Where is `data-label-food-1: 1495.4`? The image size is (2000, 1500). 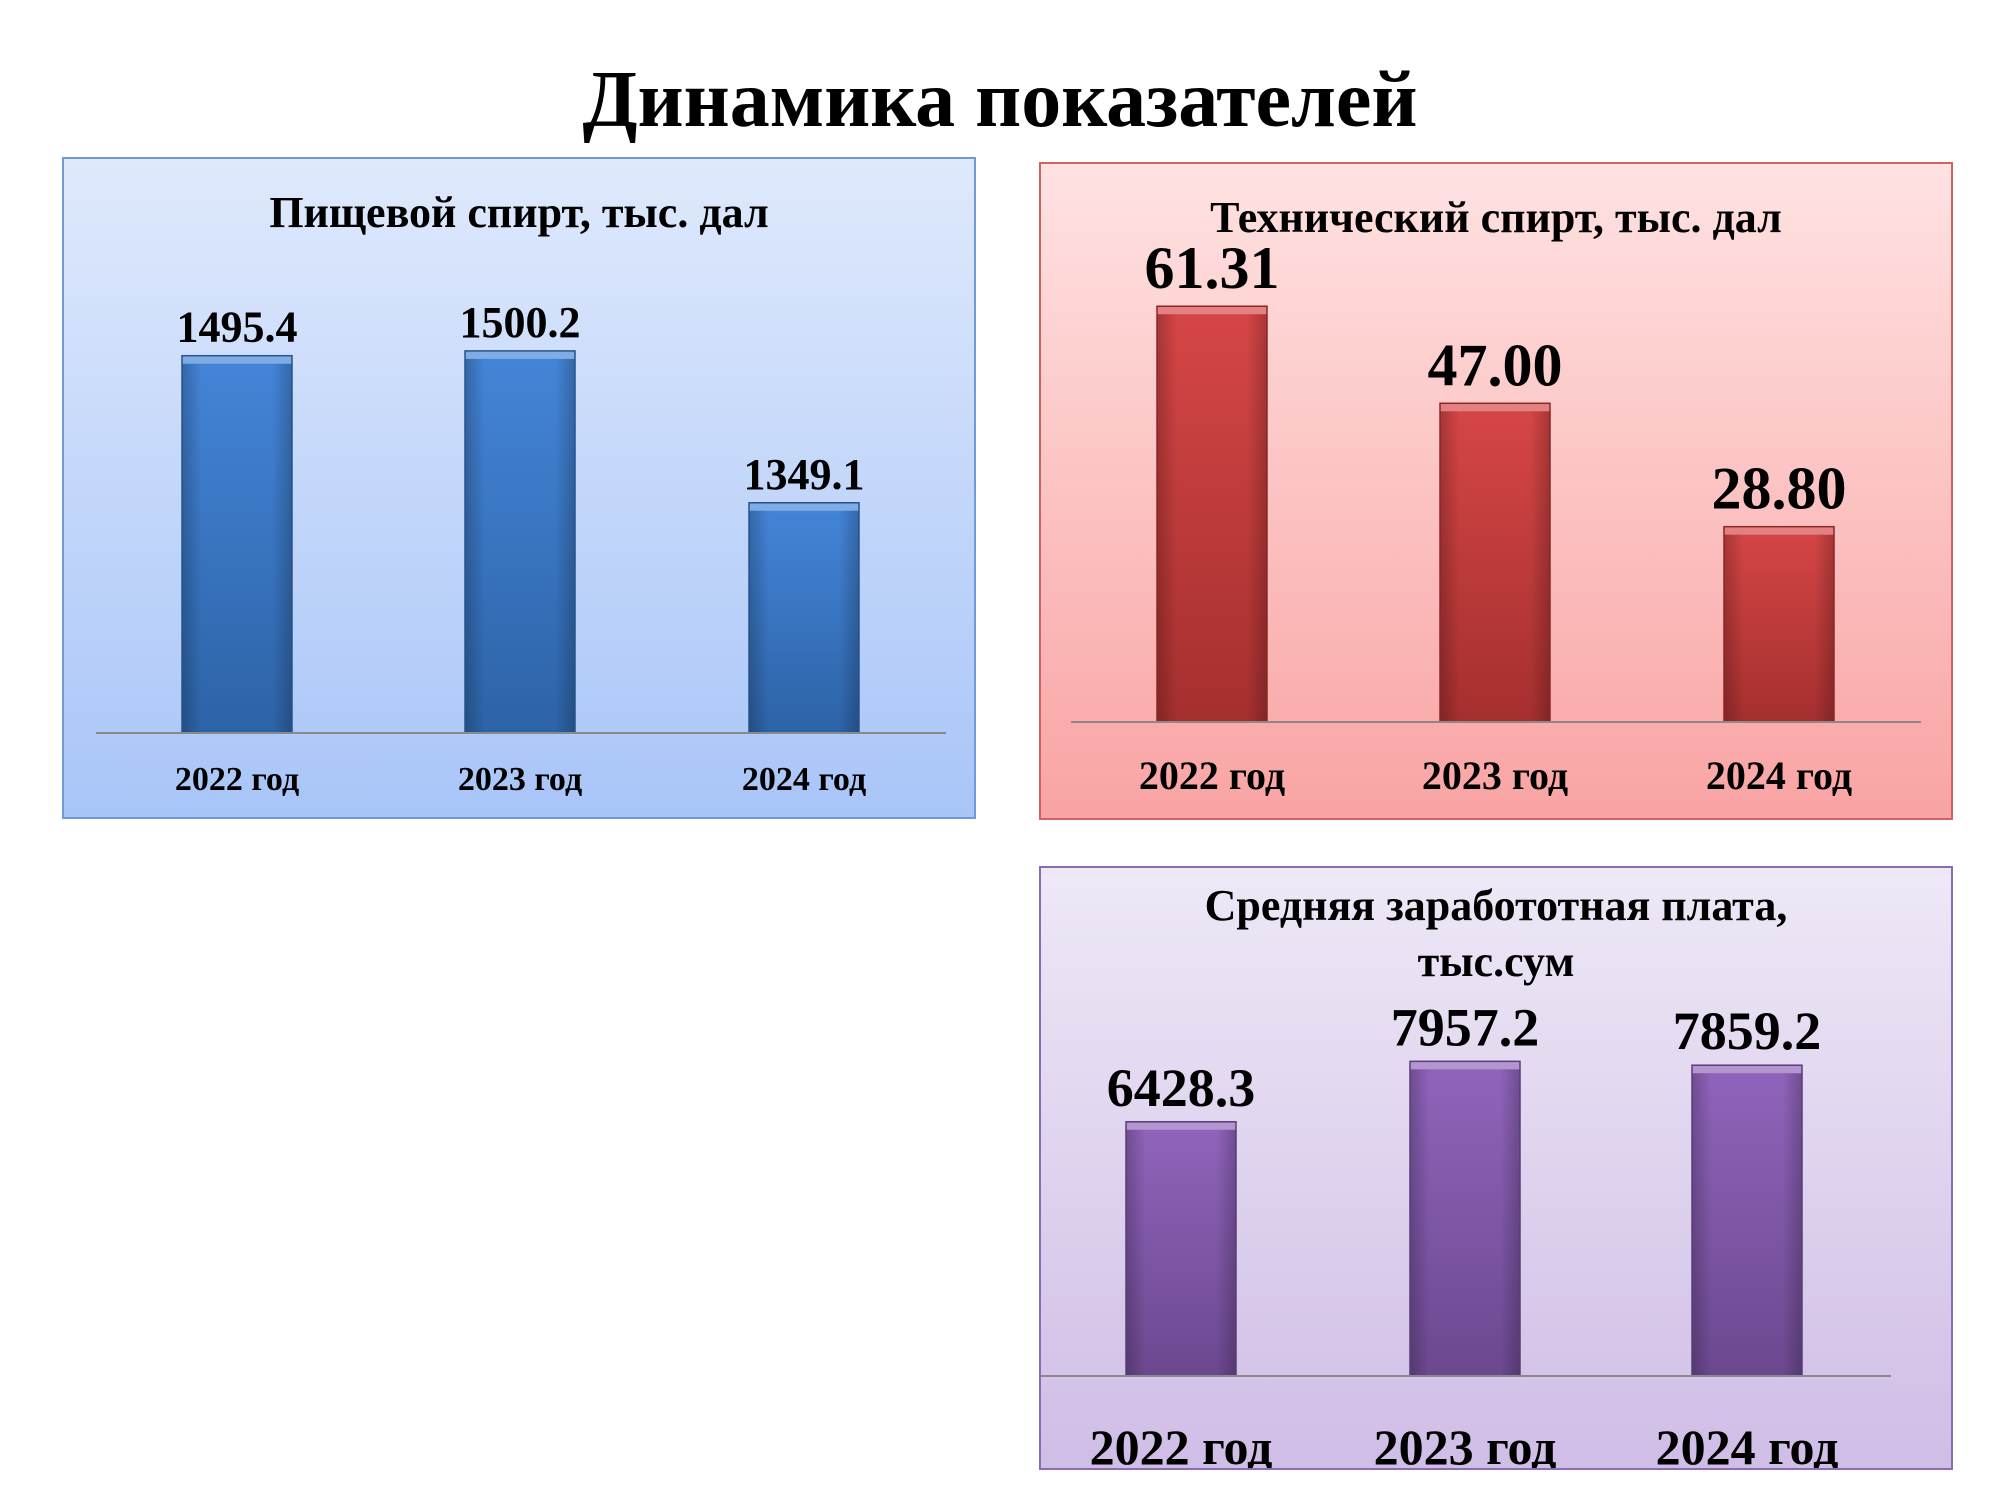 data-label-food-1: 1495.4 is located at coordinates (237, 327).